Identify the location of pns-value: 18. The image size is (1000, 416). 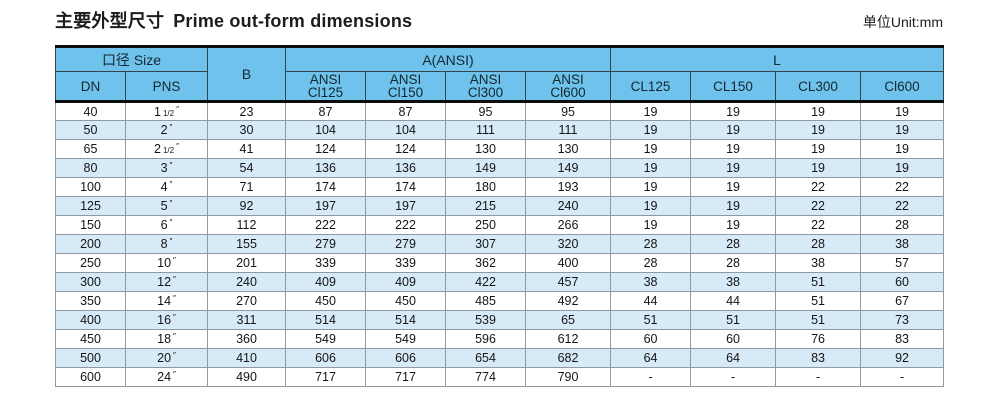
(164, 339).